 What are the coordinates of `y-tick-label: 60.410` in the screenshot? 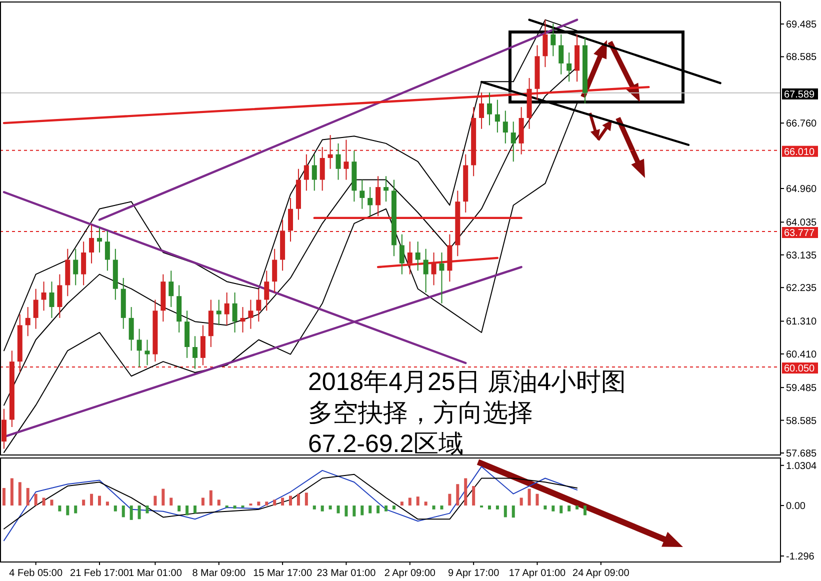 It's located at (802, 354).